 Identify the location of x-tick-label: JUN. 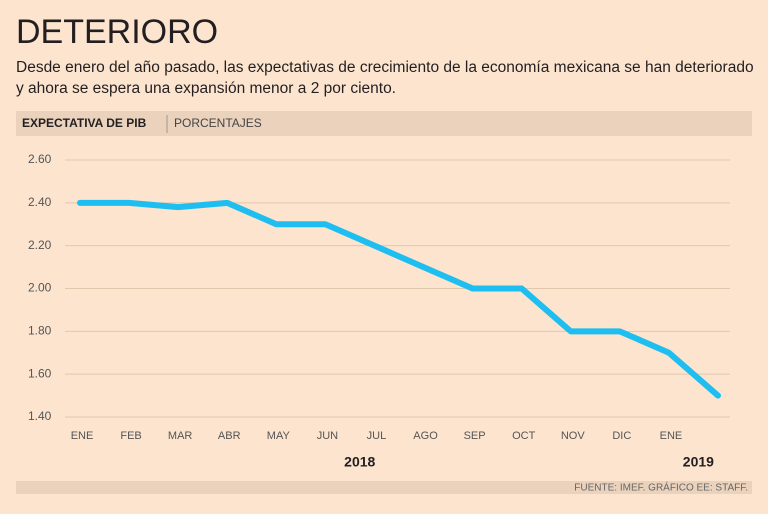
(327, 436).